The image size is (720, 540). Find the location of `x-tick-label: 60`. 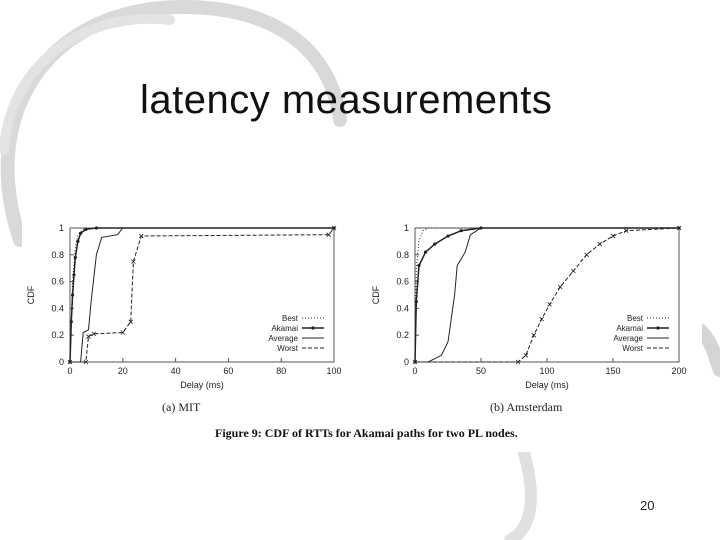

x-tick-label: 60 is located at coordinates (228, 371).